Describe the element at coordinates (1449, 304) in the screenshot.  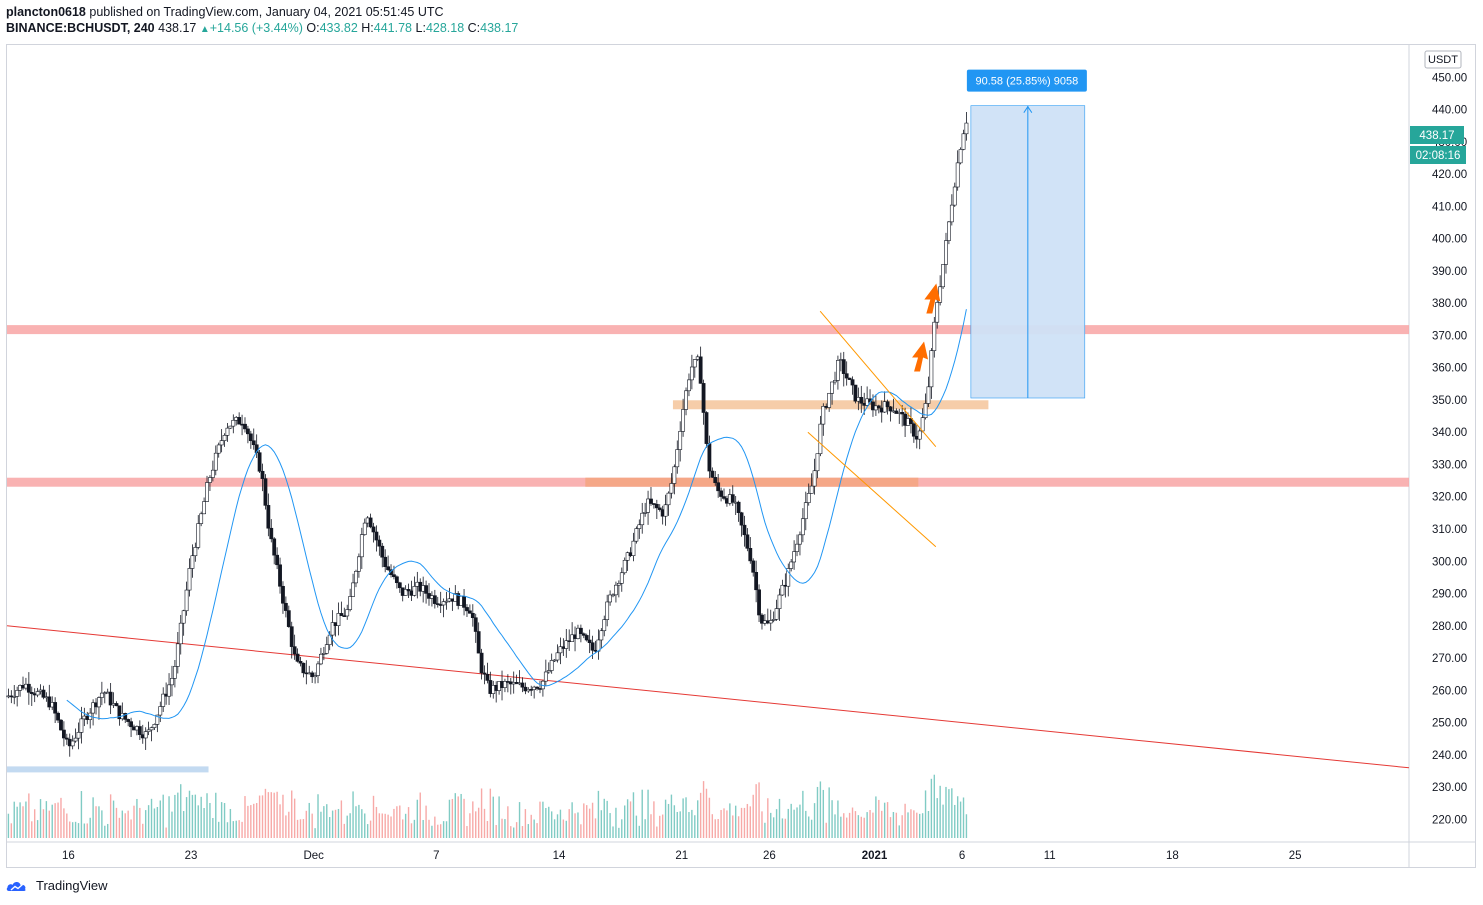
I see `price-tick-label: 380.00` at that location.